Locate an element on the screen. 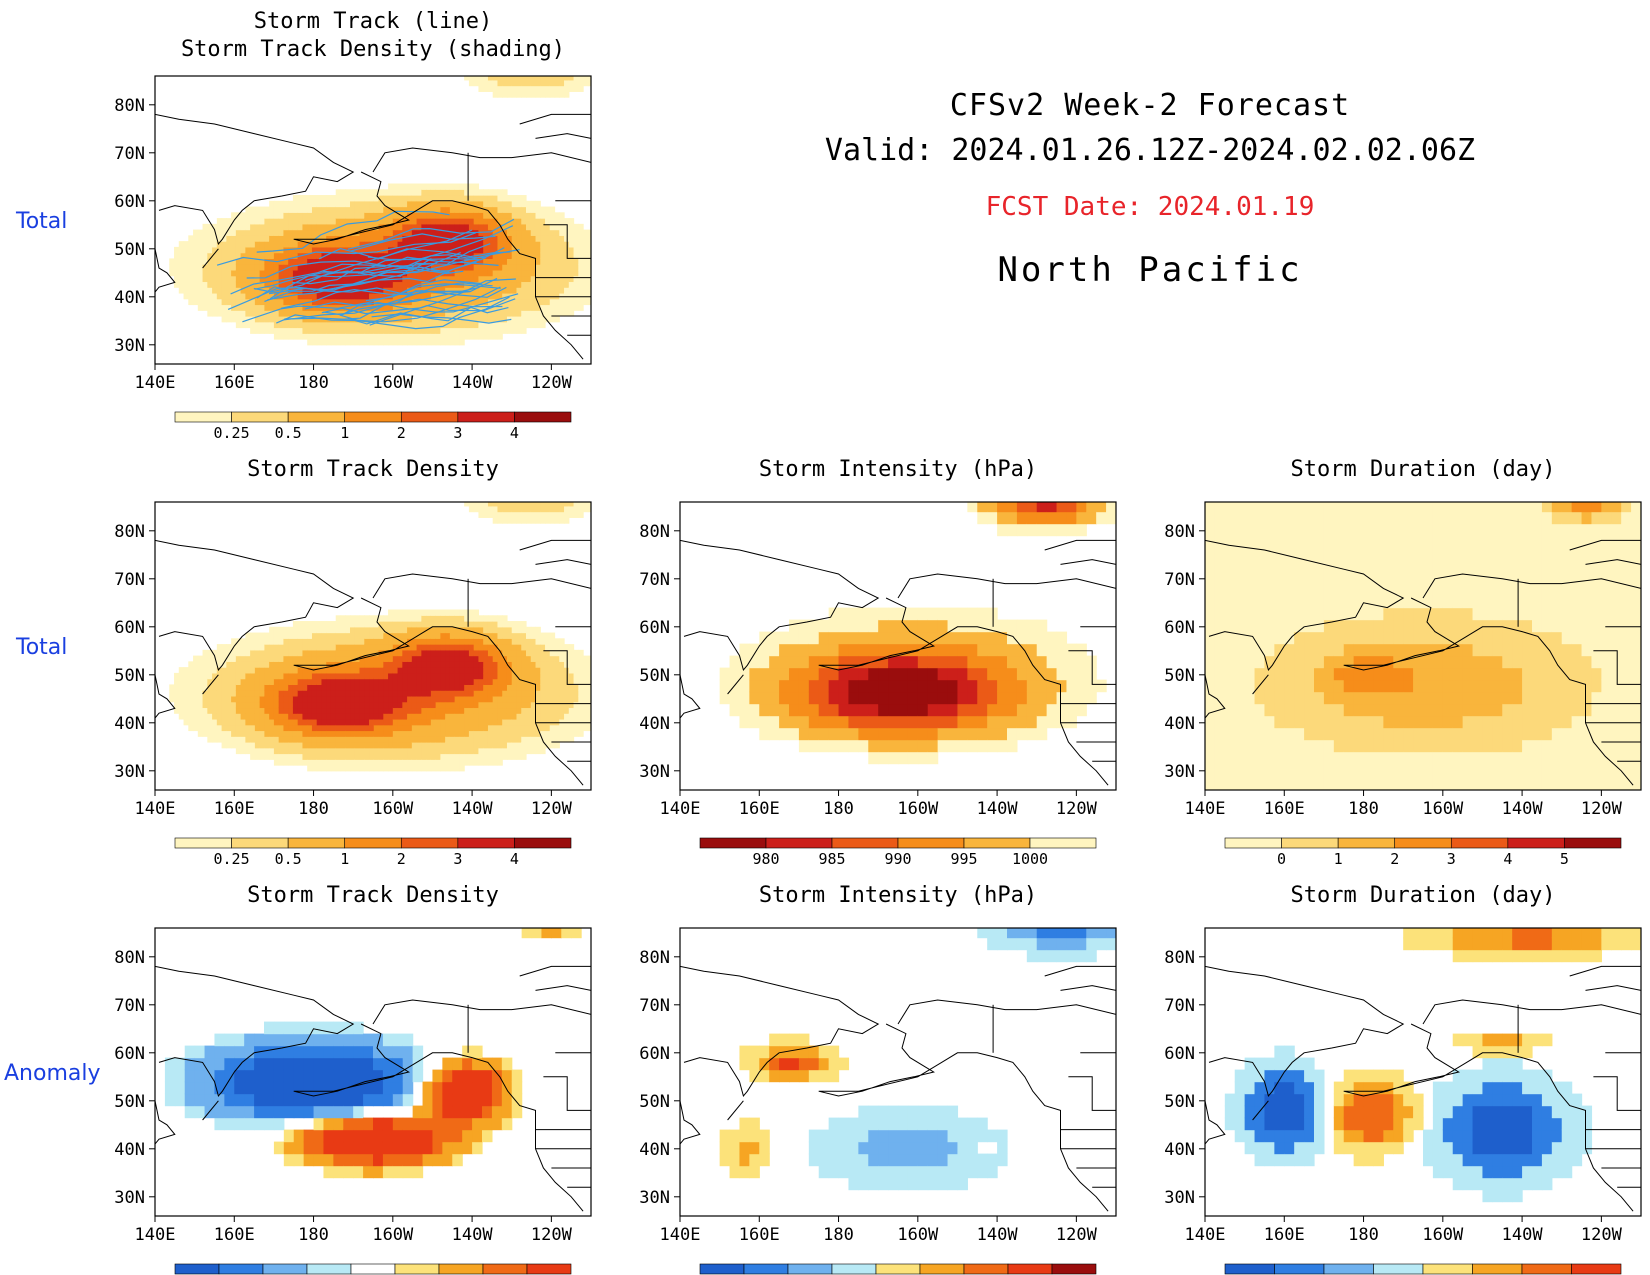 Image resolution: width=1650 pixels, height=1275 pixels. coastline is located at coordinates (555, 119).